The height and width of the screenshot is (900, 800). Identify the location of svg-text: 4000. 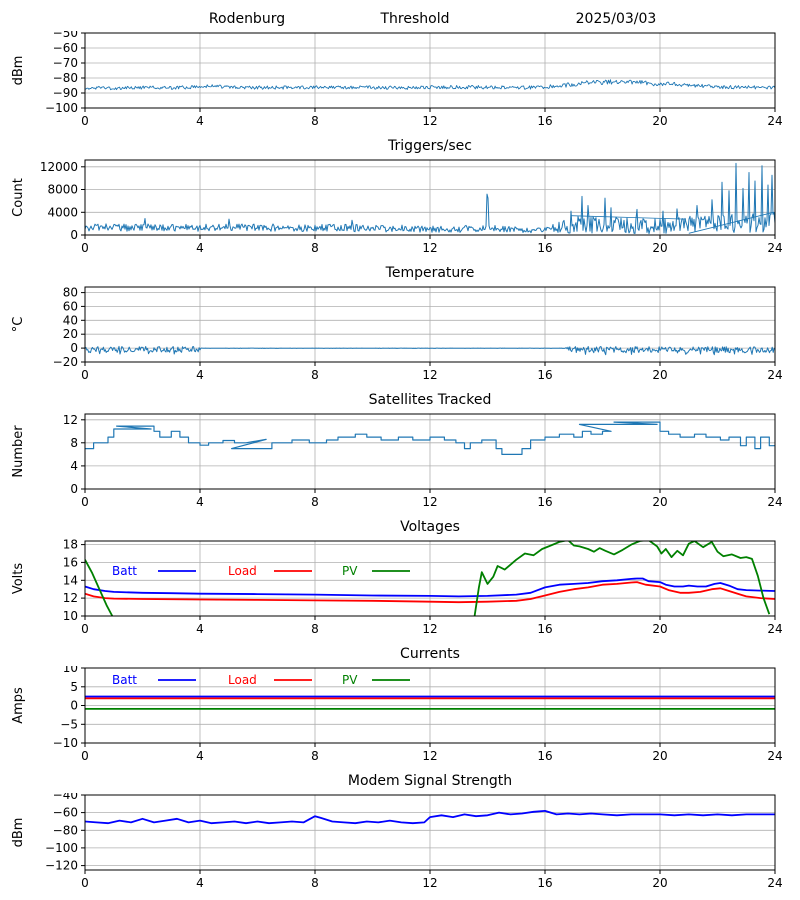
(62, 212).